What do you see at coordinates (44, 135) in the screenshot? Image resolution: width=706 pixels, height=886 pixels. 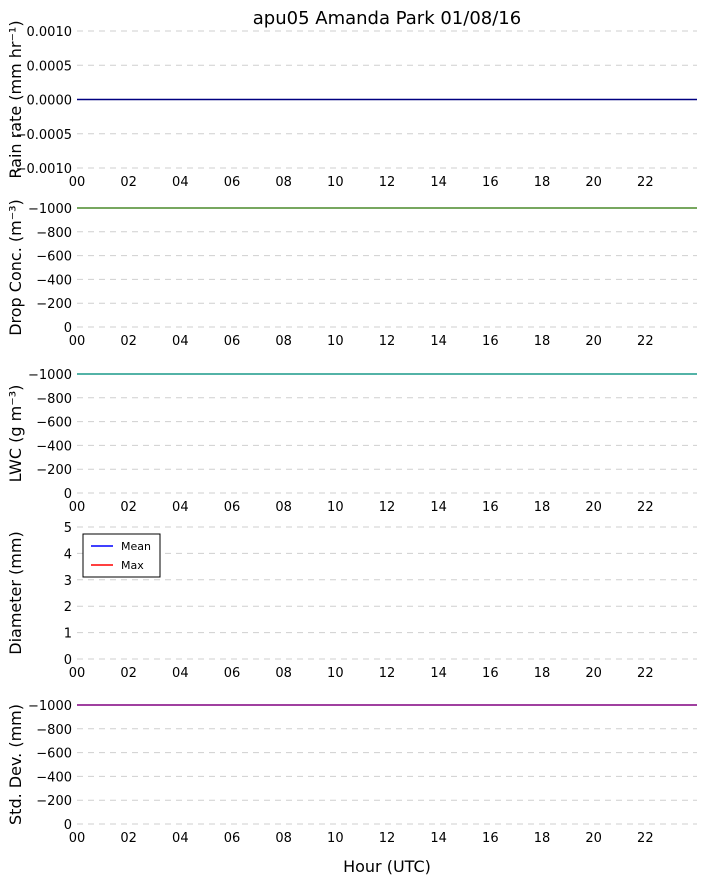 I see `y-tick-label: −0.0005` at bounding box center [44, 135].